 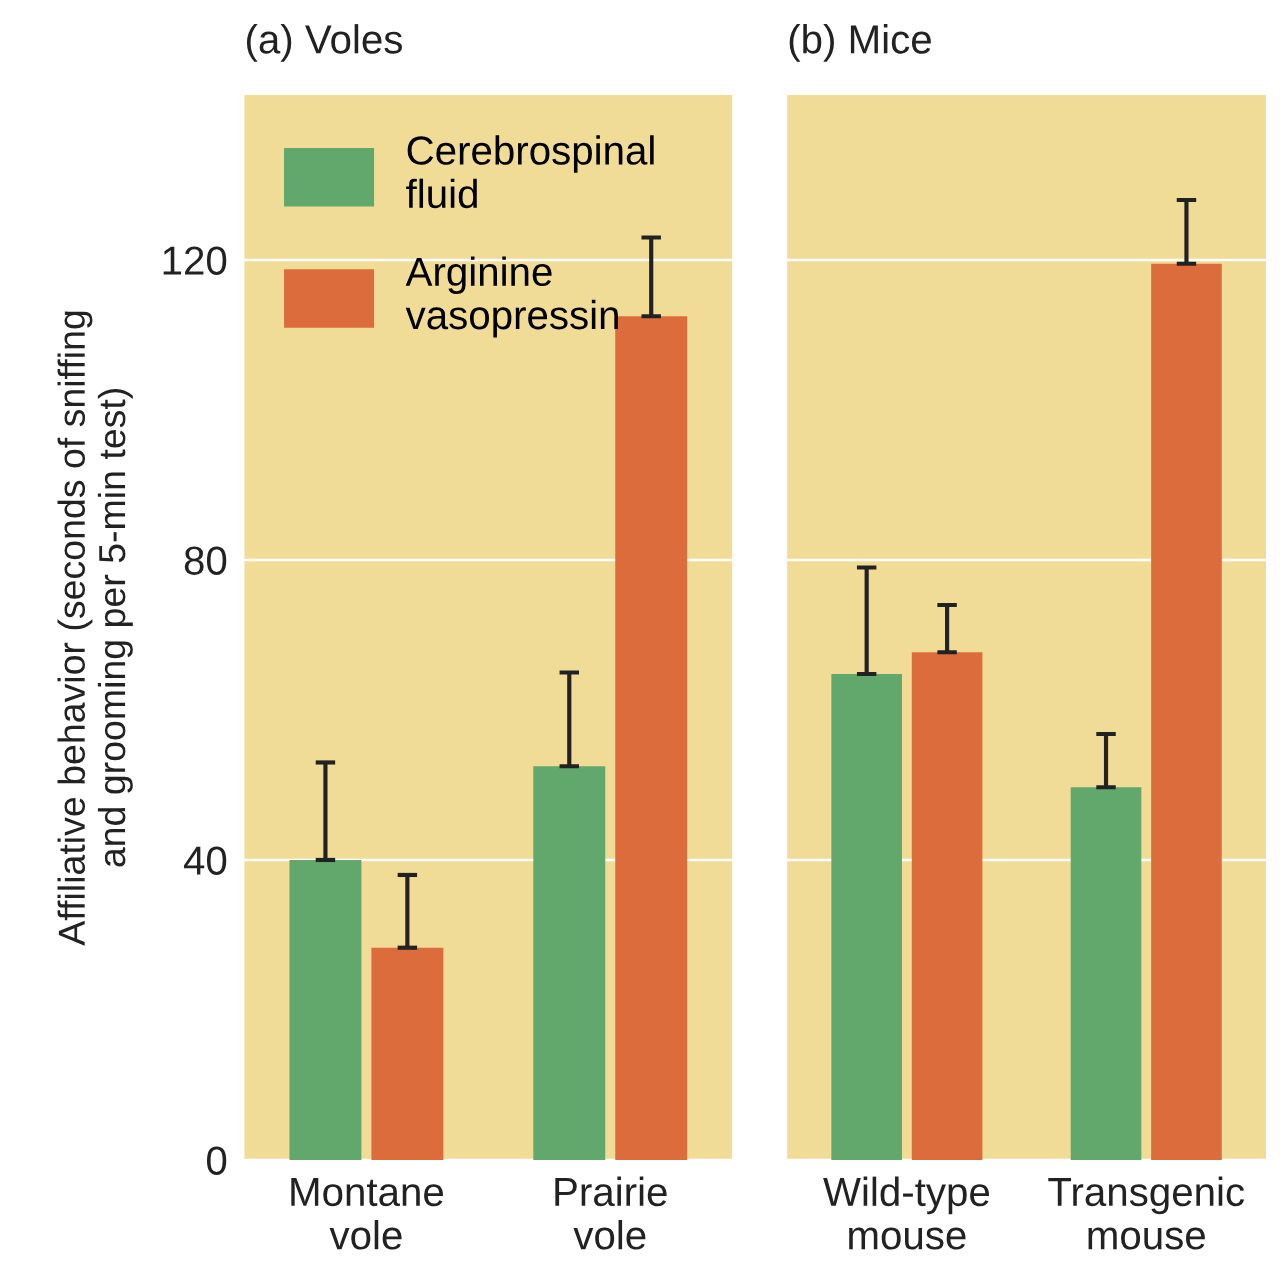 What do you see at coordinates (530, 172) in the screenshot?
I see `legend-label: Cerebrospinal fluid` at bounding box center [530, 172].